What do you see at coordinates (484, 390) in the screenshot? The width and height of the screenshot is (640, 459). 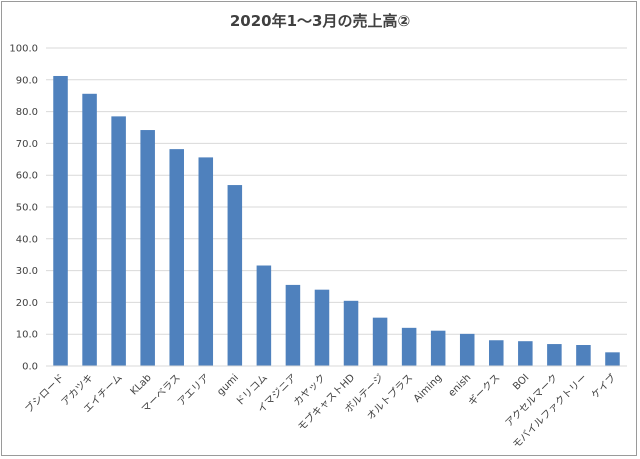 I see `x-category-label: ギークス` at bounding box center [484, 390].